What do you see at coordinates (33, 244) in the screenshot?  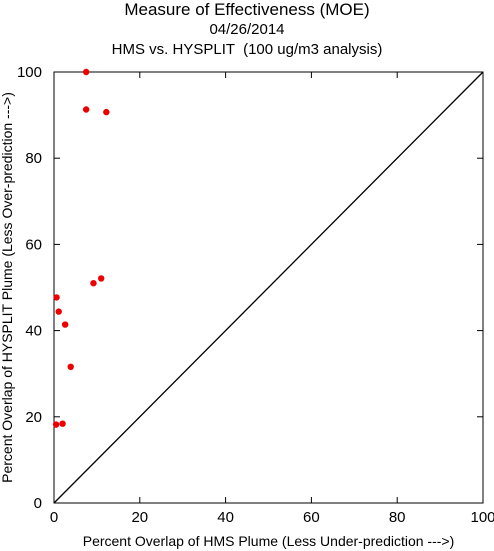 I see `y-tick-label: 60` at bounding box center [33, 244].